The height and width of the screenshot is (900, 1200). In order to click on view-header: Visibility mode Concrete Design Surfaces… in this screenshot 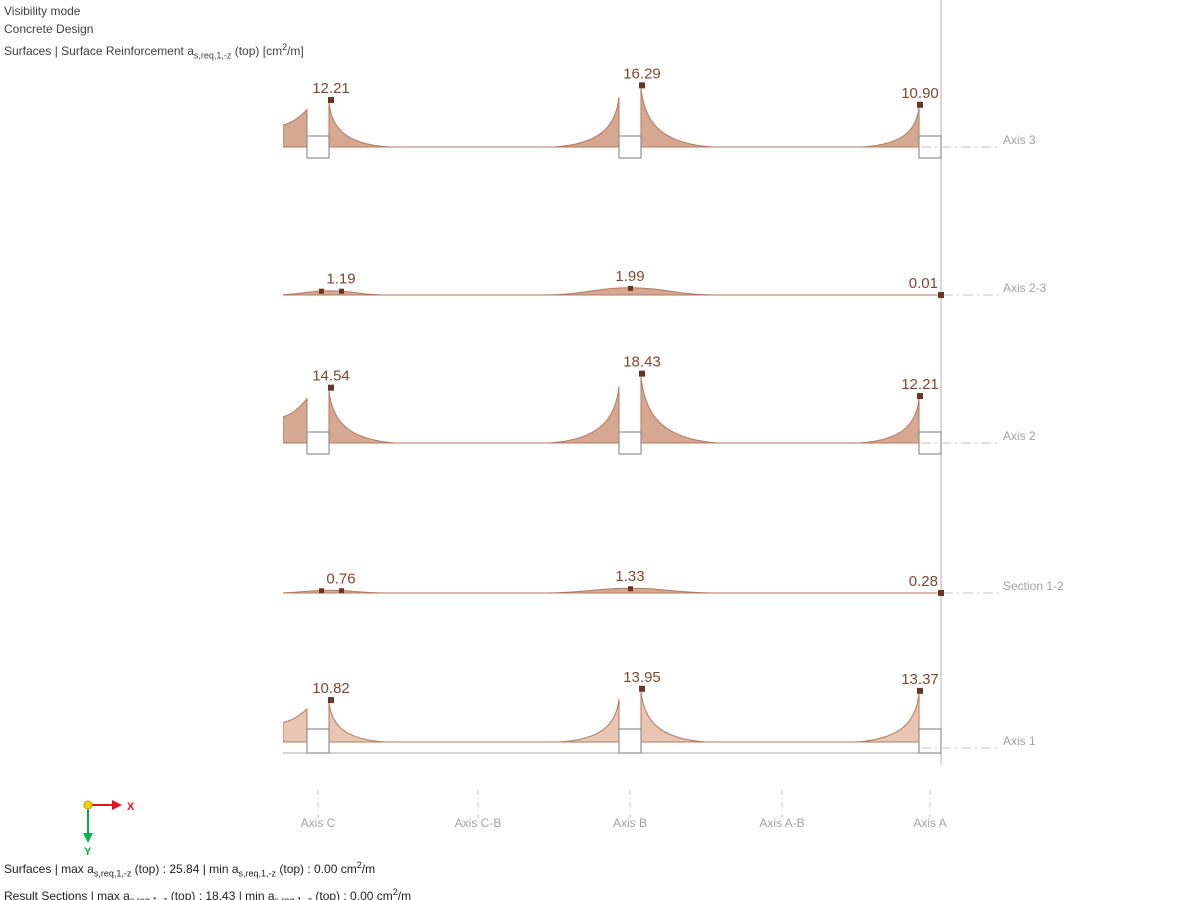, I will do `click(154, 33)`.